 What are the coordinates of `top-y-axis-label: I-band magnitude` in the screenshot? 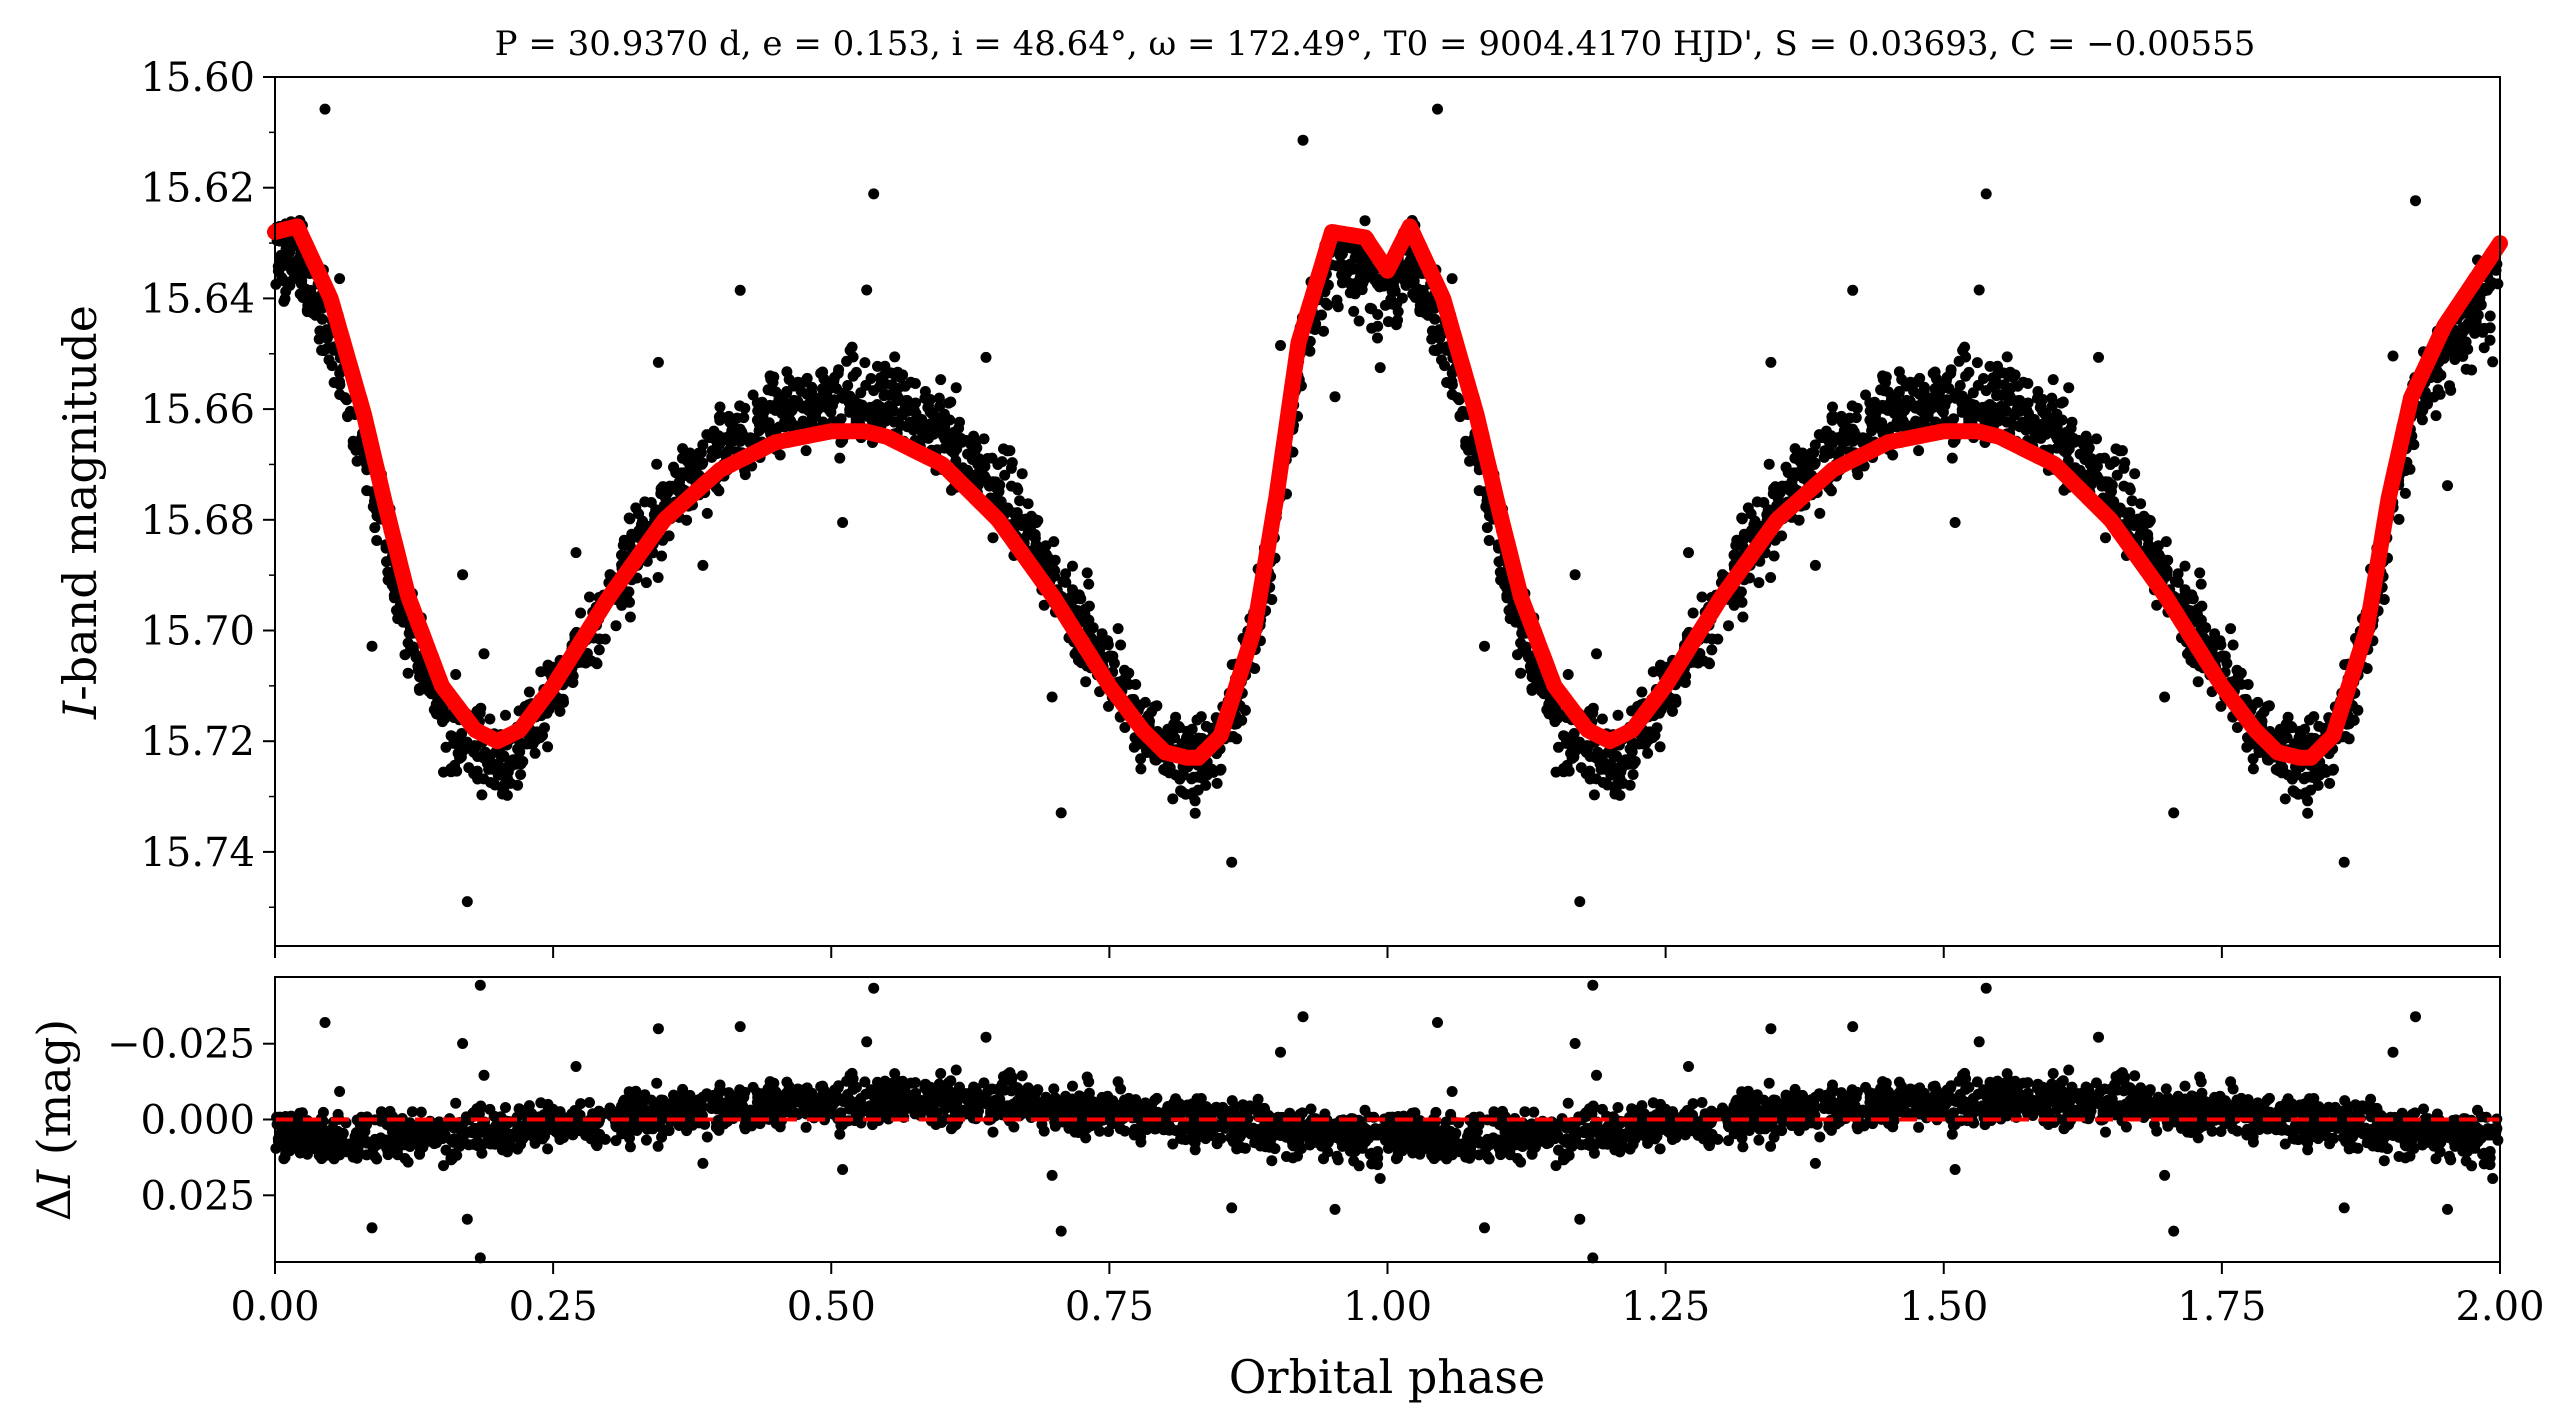 It's located at (80, 512).